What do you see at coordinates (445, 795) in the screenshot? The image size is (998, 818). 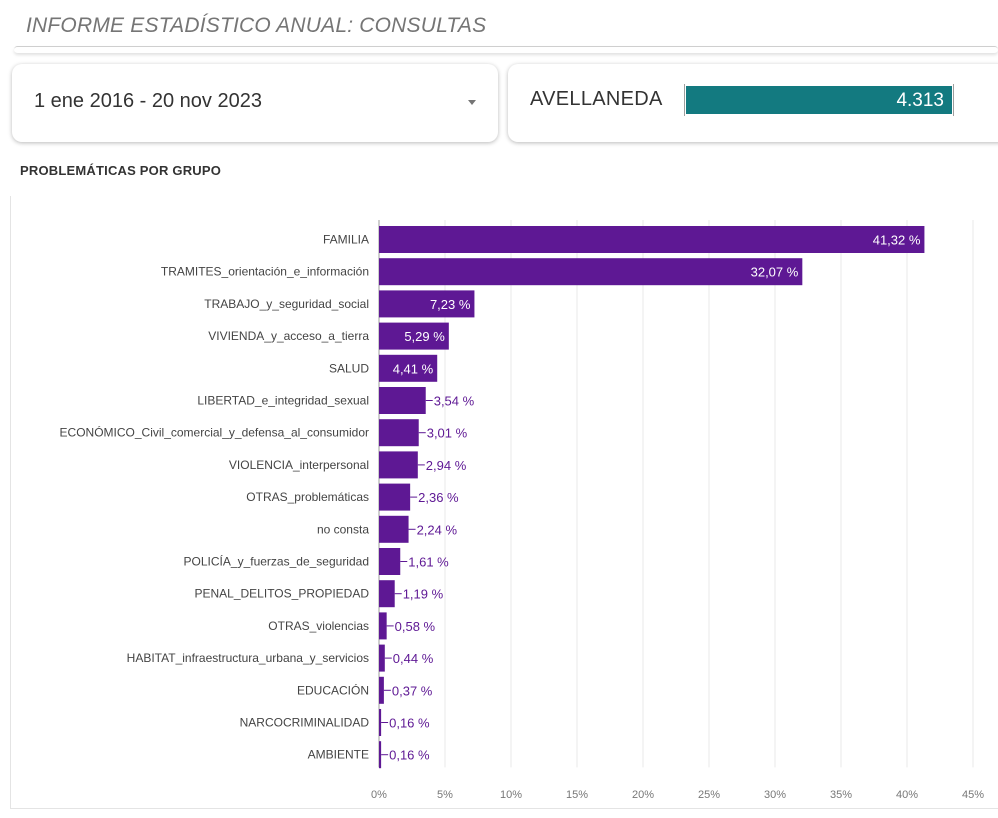 I see `x-tick-label: 5%` at bounding box center [445, 795].